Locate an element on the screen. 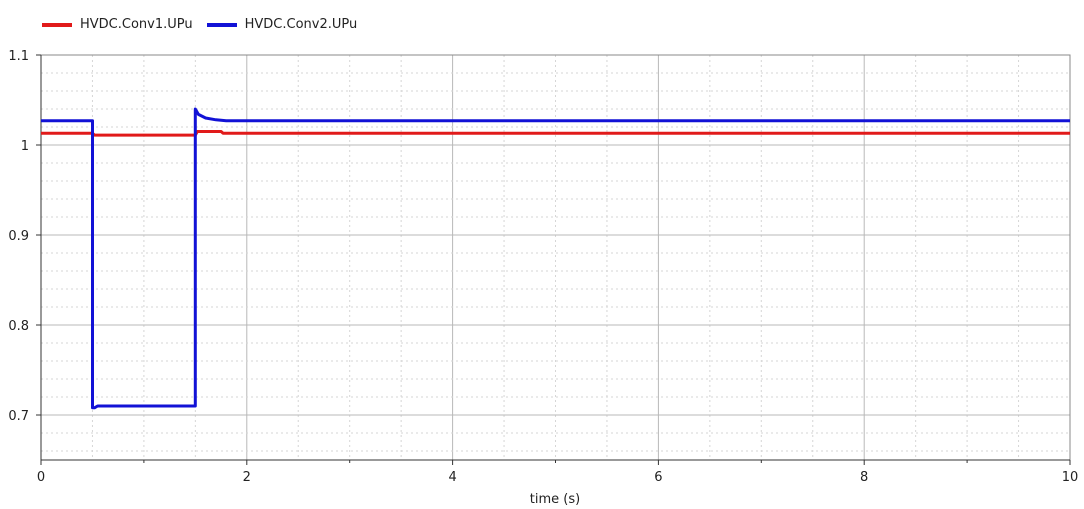 This screenshot has width=1084, height=509. legend-item-conv2: HVDC.Conv2.UPu is located at coordinates (282, 24).